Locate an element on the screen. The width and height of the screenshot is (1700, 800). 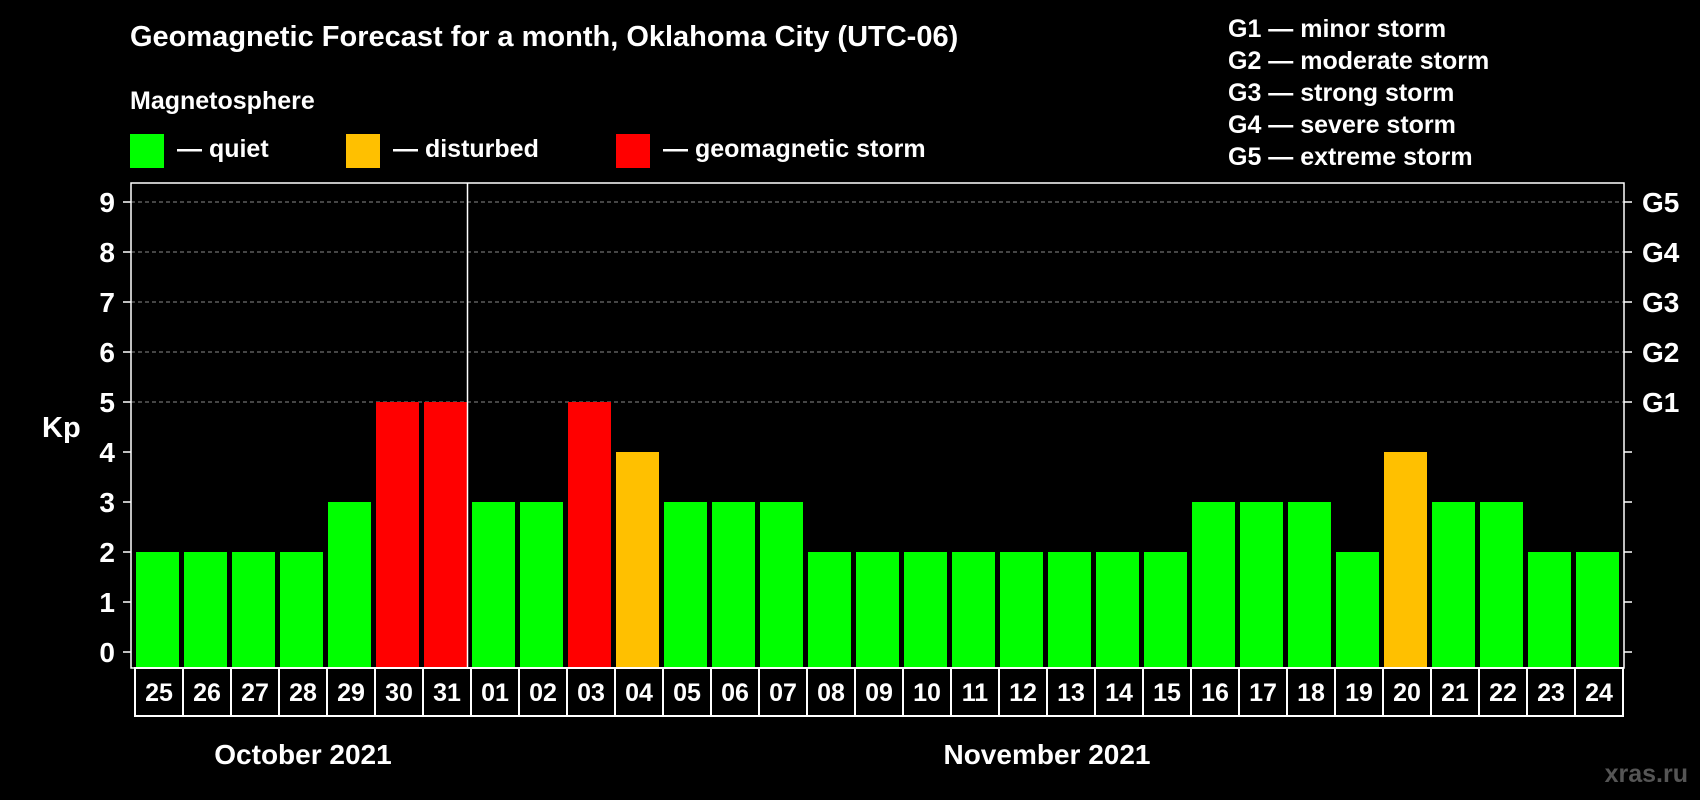
right-axis-label-G5: G5 is located at coordinates (1660, 202).